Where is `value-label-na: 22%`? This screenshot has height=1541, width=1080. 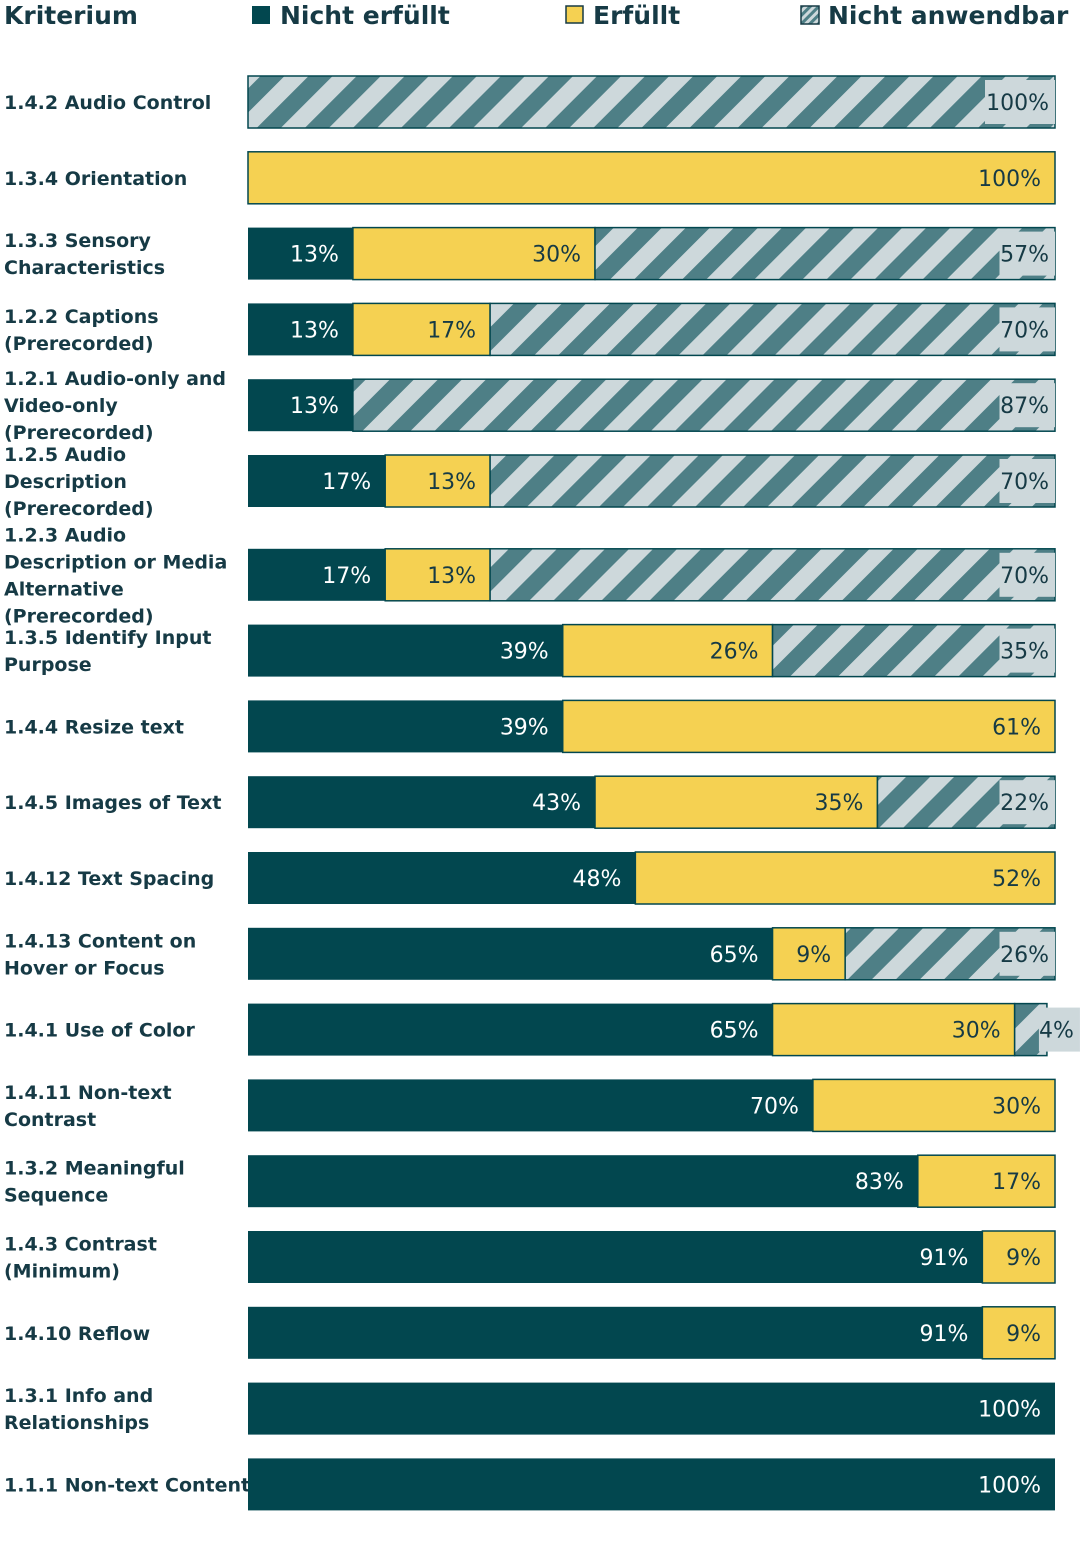 value-label-na: 22% is located at coordinates (1024, 803).